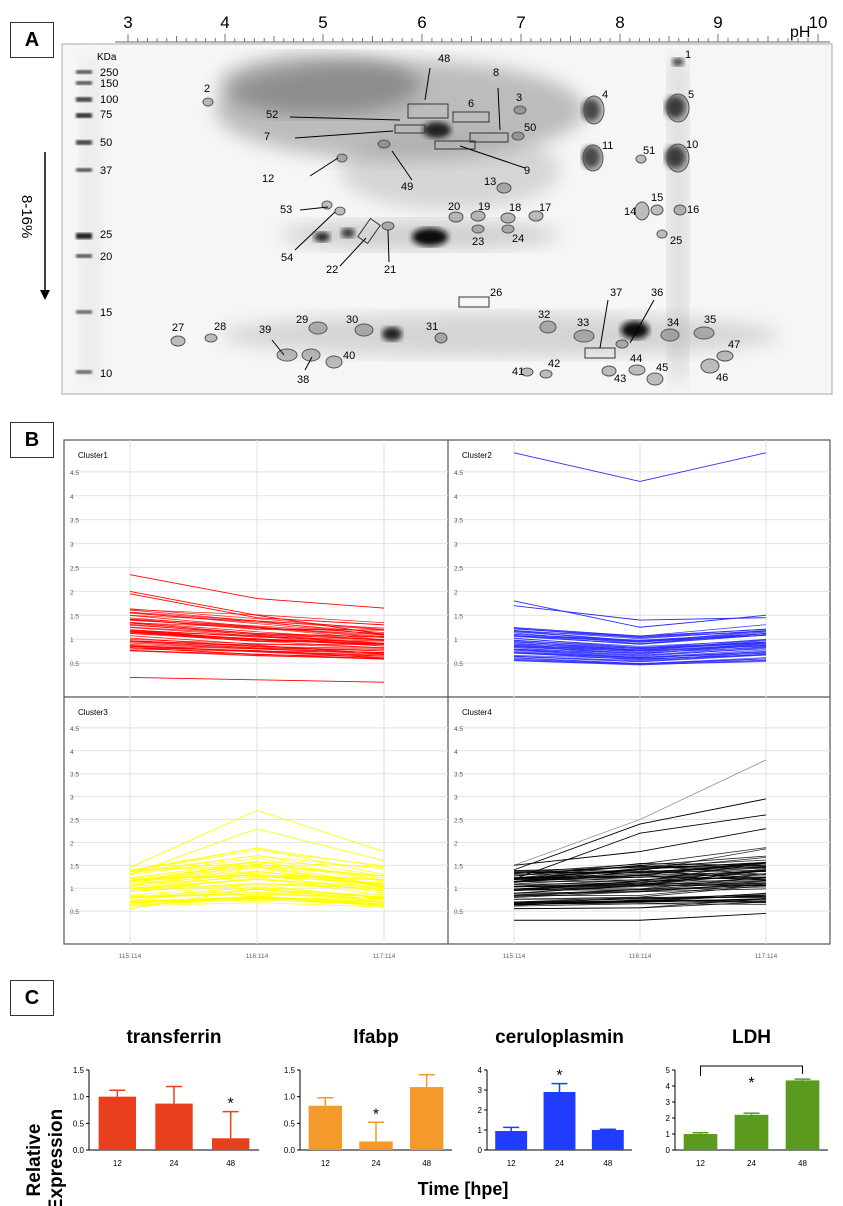 This screenshot has width=843, height=1206. Describe the element at coordinates (376, 1114) in the screenshot. I see `significance-mark: *` at that location.